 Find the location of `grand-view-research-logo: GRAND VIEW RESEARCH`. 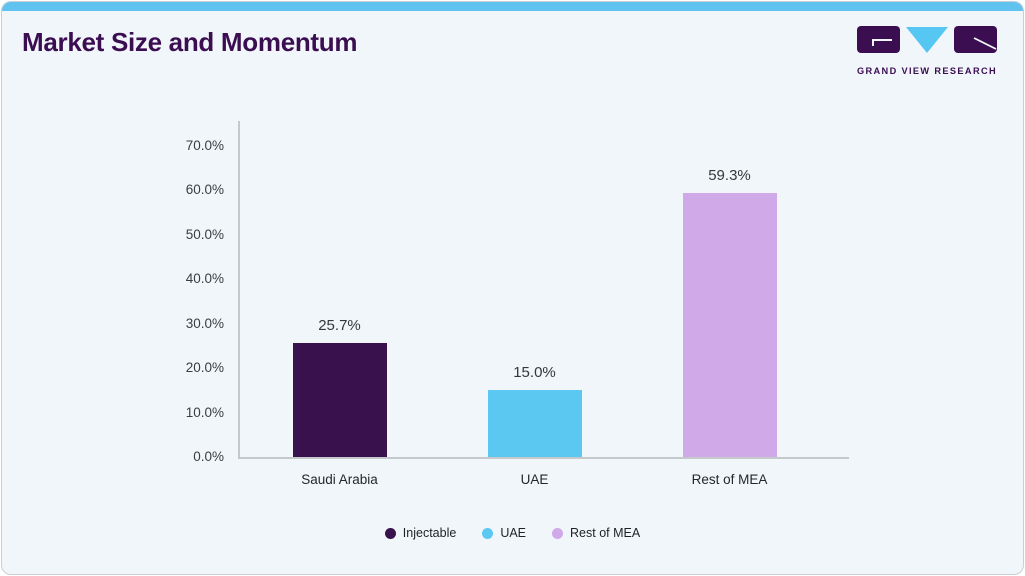

grand-view-research-logo: GRAND VIEW RESEARCH is located at coordinates (928, 53).